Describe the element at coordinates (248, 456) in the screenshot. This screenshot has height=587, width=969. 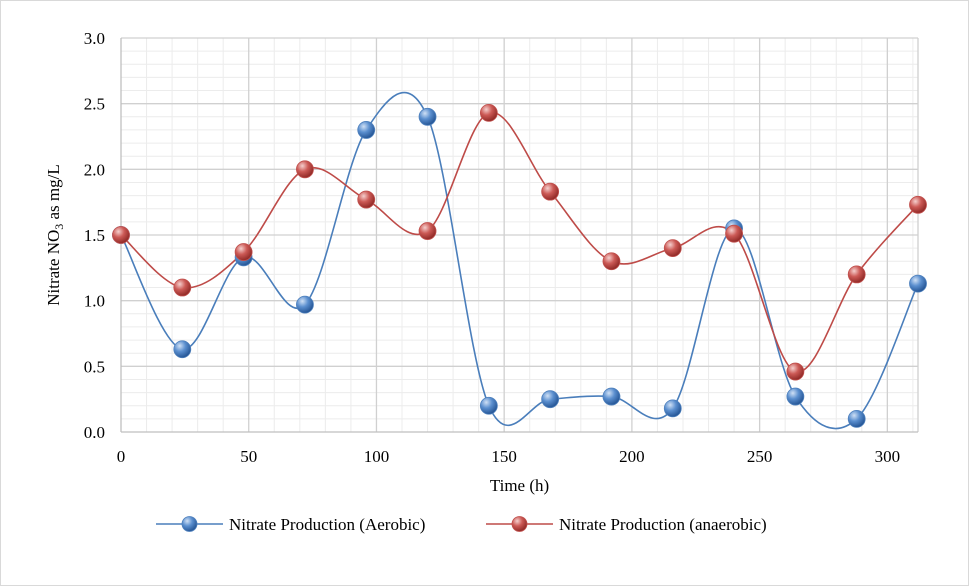
I see `x-tick-label: 50` at that location.